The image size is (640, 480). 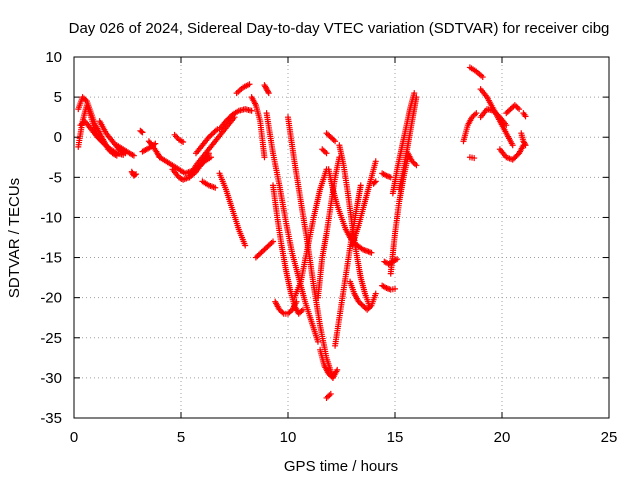 I want to click on x-tick-label: 10, so click(x=288, y=437).